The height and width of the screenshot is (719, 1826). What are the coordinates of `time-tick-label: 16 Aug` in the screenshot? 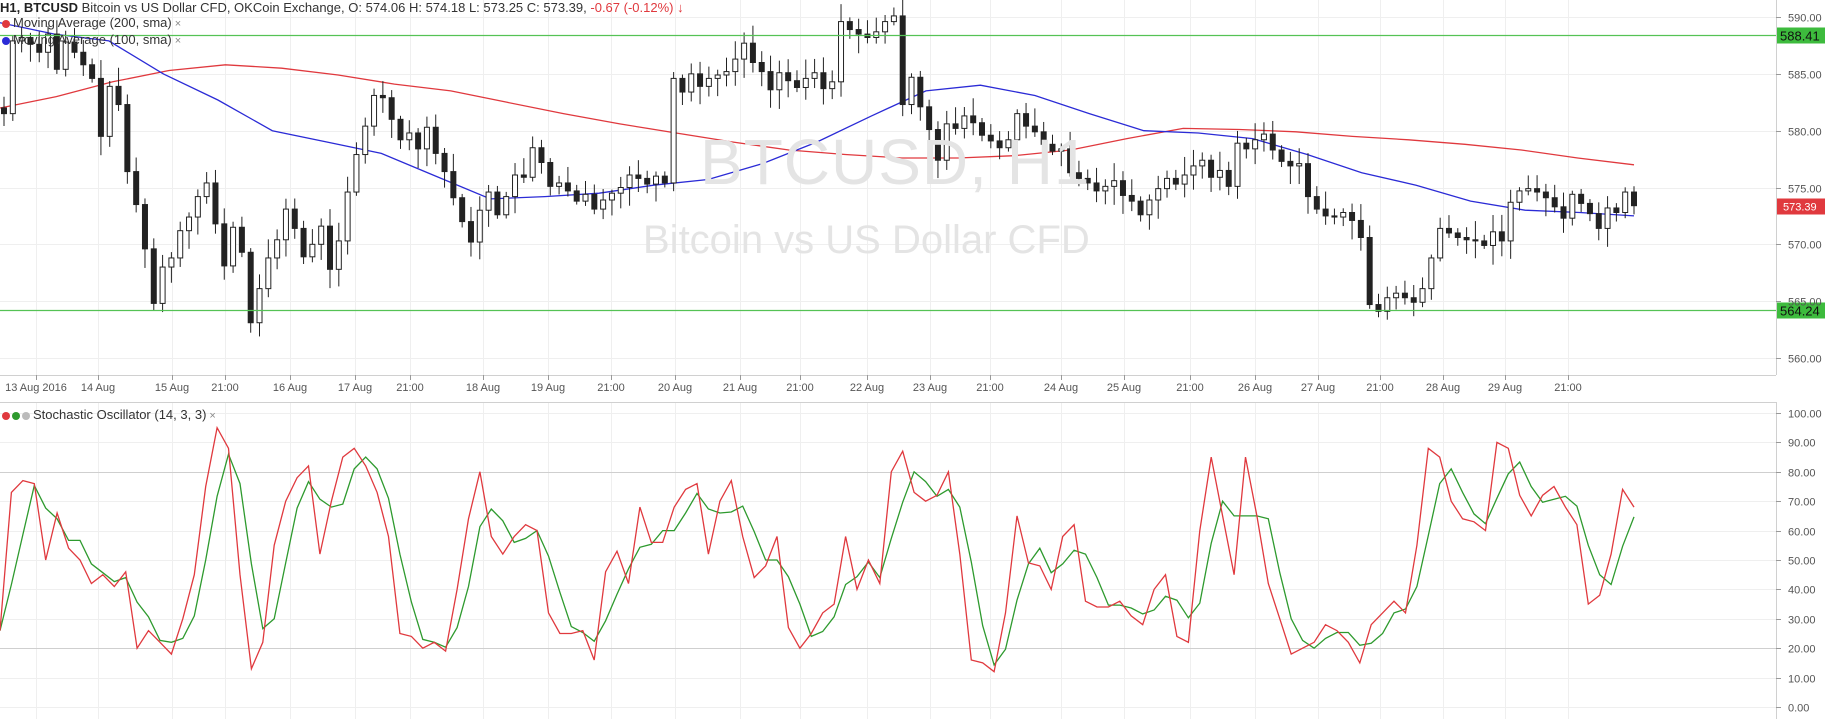 It's located at (290, 388).